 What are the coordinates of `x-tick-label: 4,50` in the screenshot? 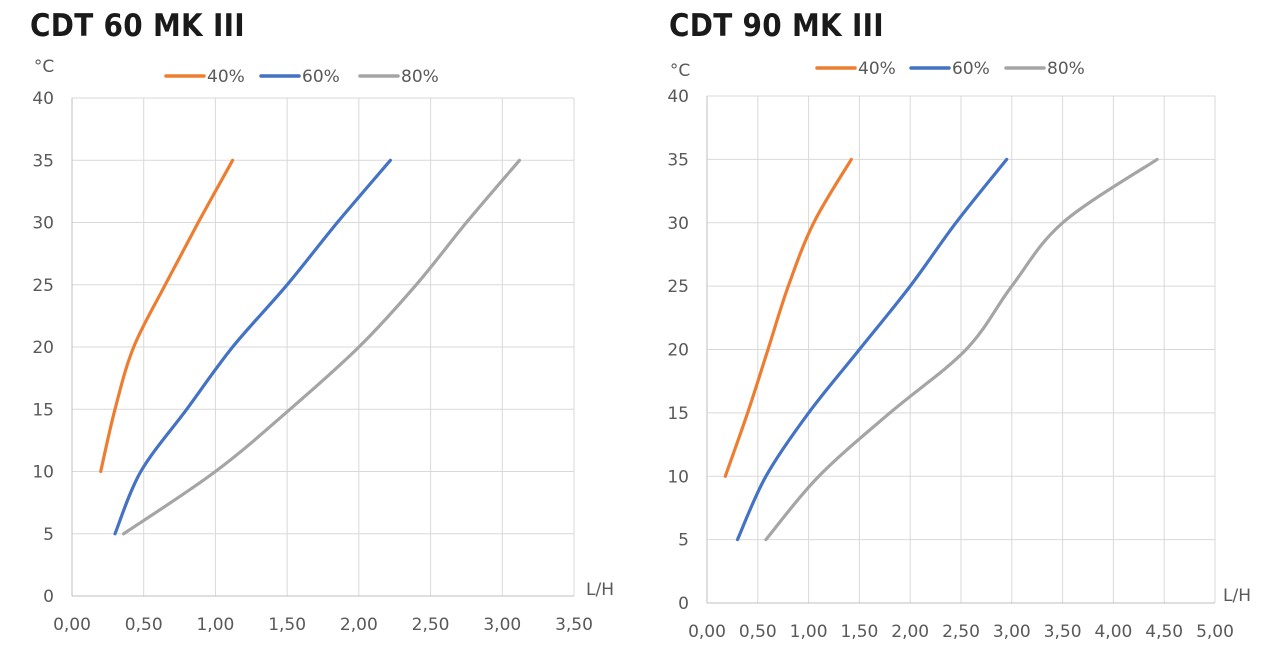 It's located at (1164, 632).